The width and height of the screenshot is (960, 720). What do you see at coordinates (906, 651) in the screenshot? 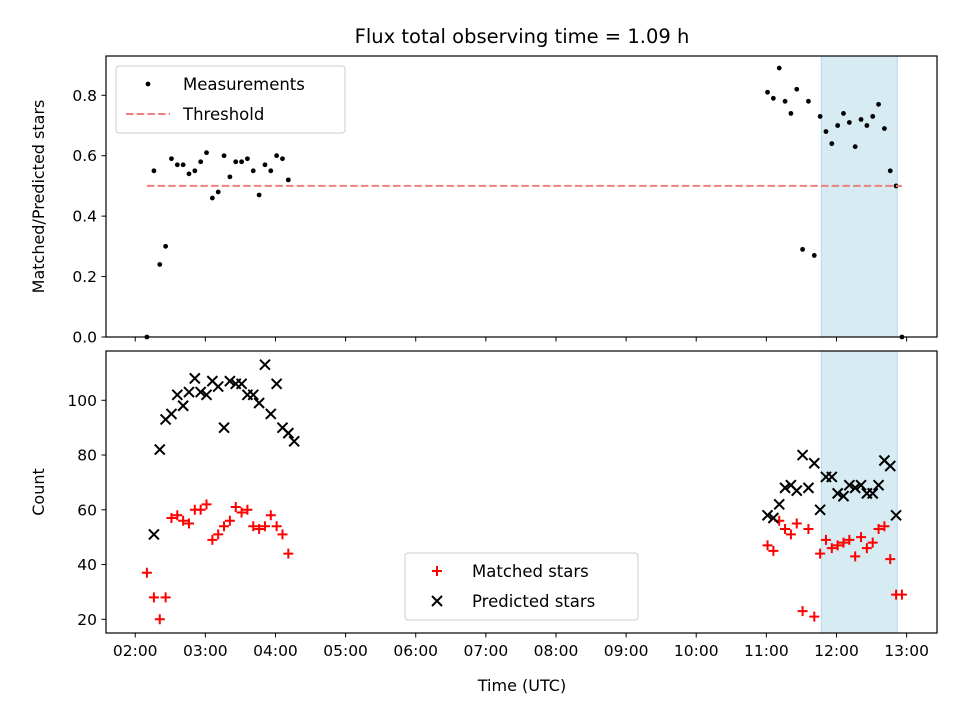
I see `x-tick-label: 13:00` at bounding box center [906, 651].